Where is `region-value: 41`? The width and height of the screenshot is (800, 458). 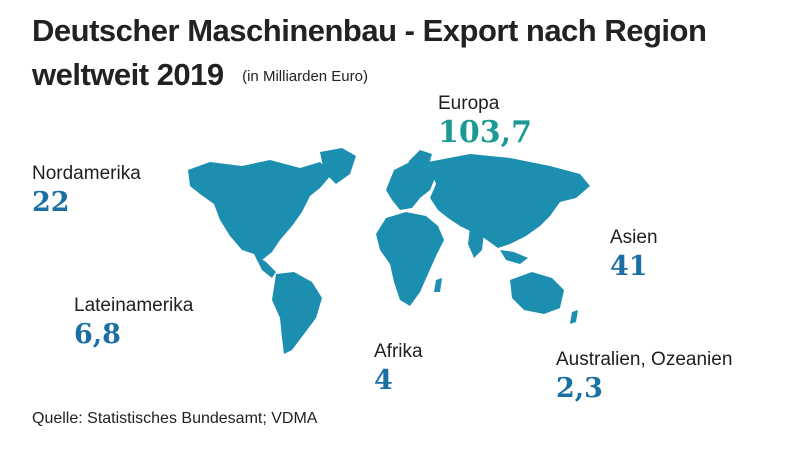
region-value: 41 is located at coordinates (629, 266).